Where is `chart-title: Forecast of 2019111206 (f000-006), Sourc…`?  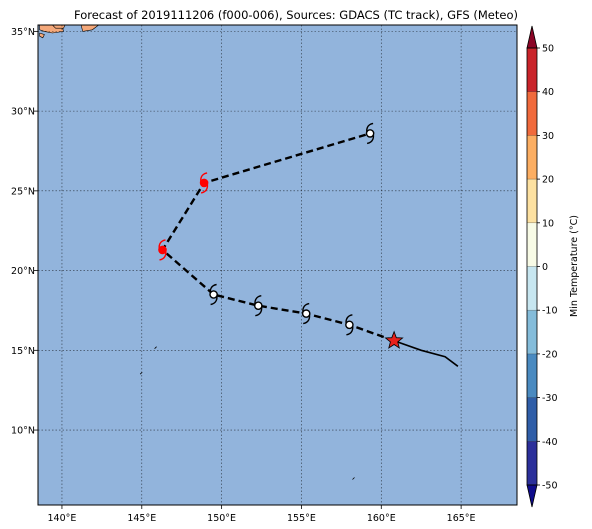
chart-title: Forecast of 2019111206 (f000-006), Sourc… is located at coordinates (296, 15).